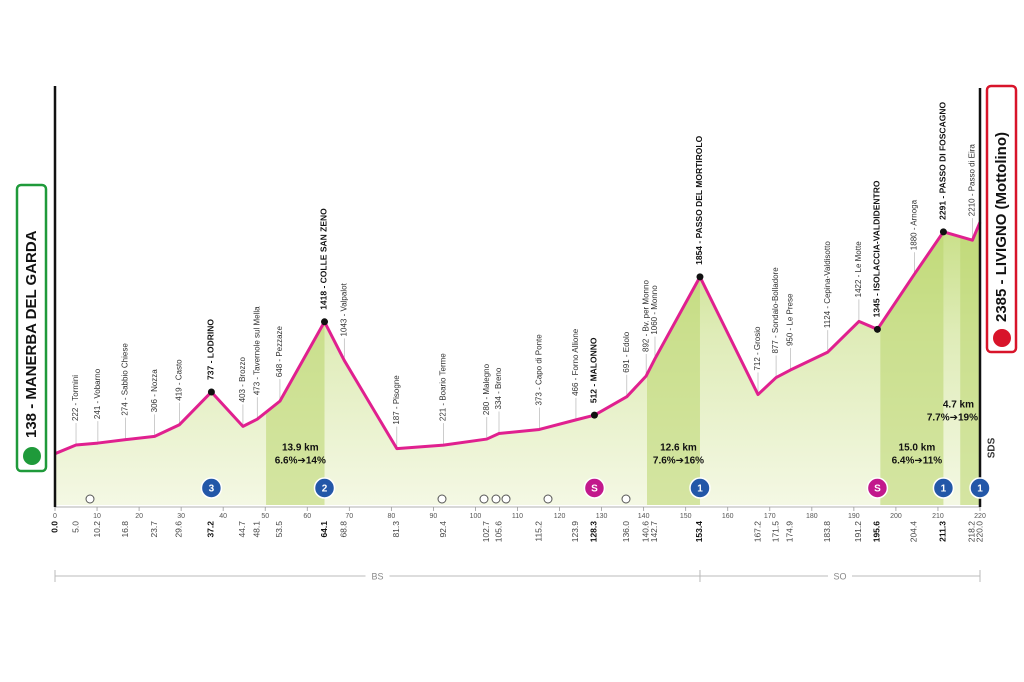 The image size is (1024, 682). Describe the element at coordinates (917, 461) in the screenshot. I see `climb-gradient: 6.4%➔11%` at that location.